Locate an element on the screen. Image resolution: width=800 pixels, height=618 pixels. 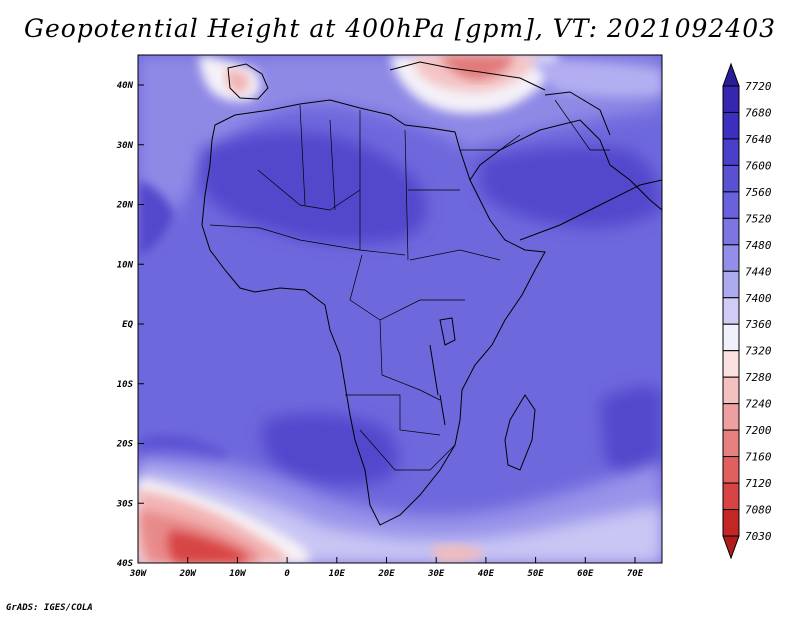
lon-tick-label: 70E is located at coordinates (635, 574).